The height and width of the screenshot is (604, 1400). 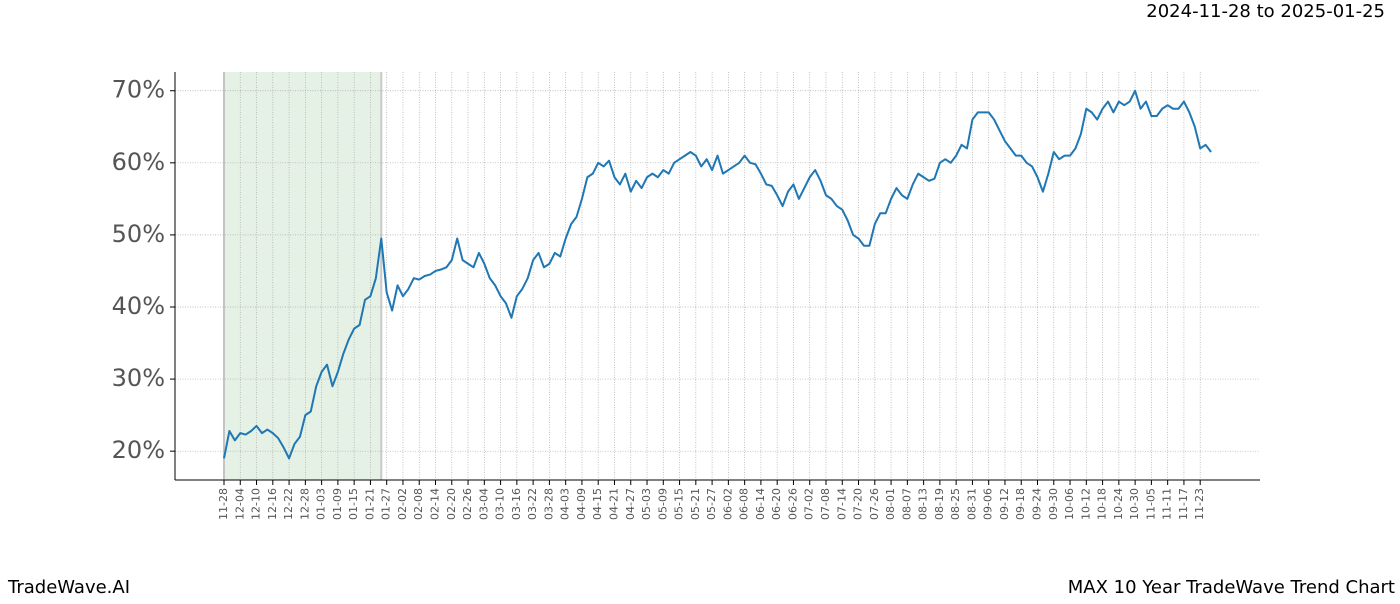 I want to click on x-tick-label: 03-22, so click(x=532, y=504).